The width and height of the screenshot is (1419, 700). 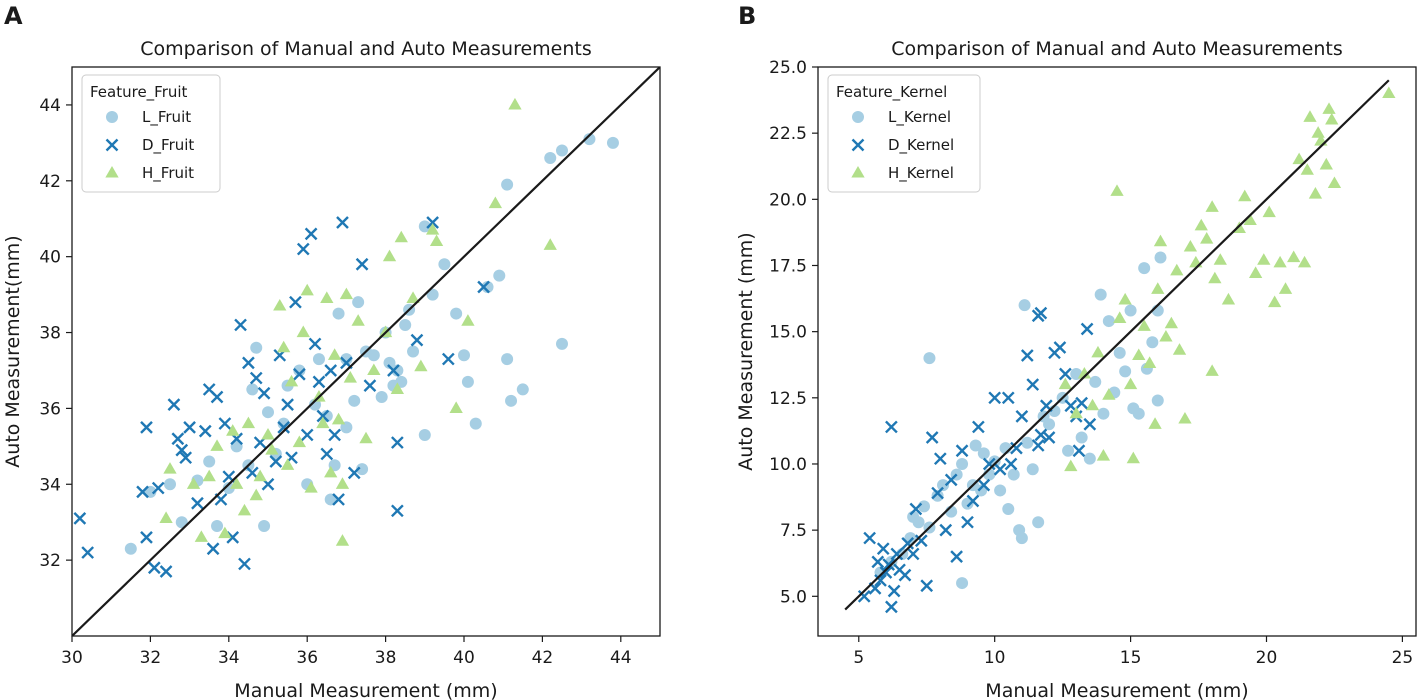 What do you see at coordinates (919, 117) in the screenshot?
I see `legend-entry: L_Kernel` at bounding box center [919, 117].